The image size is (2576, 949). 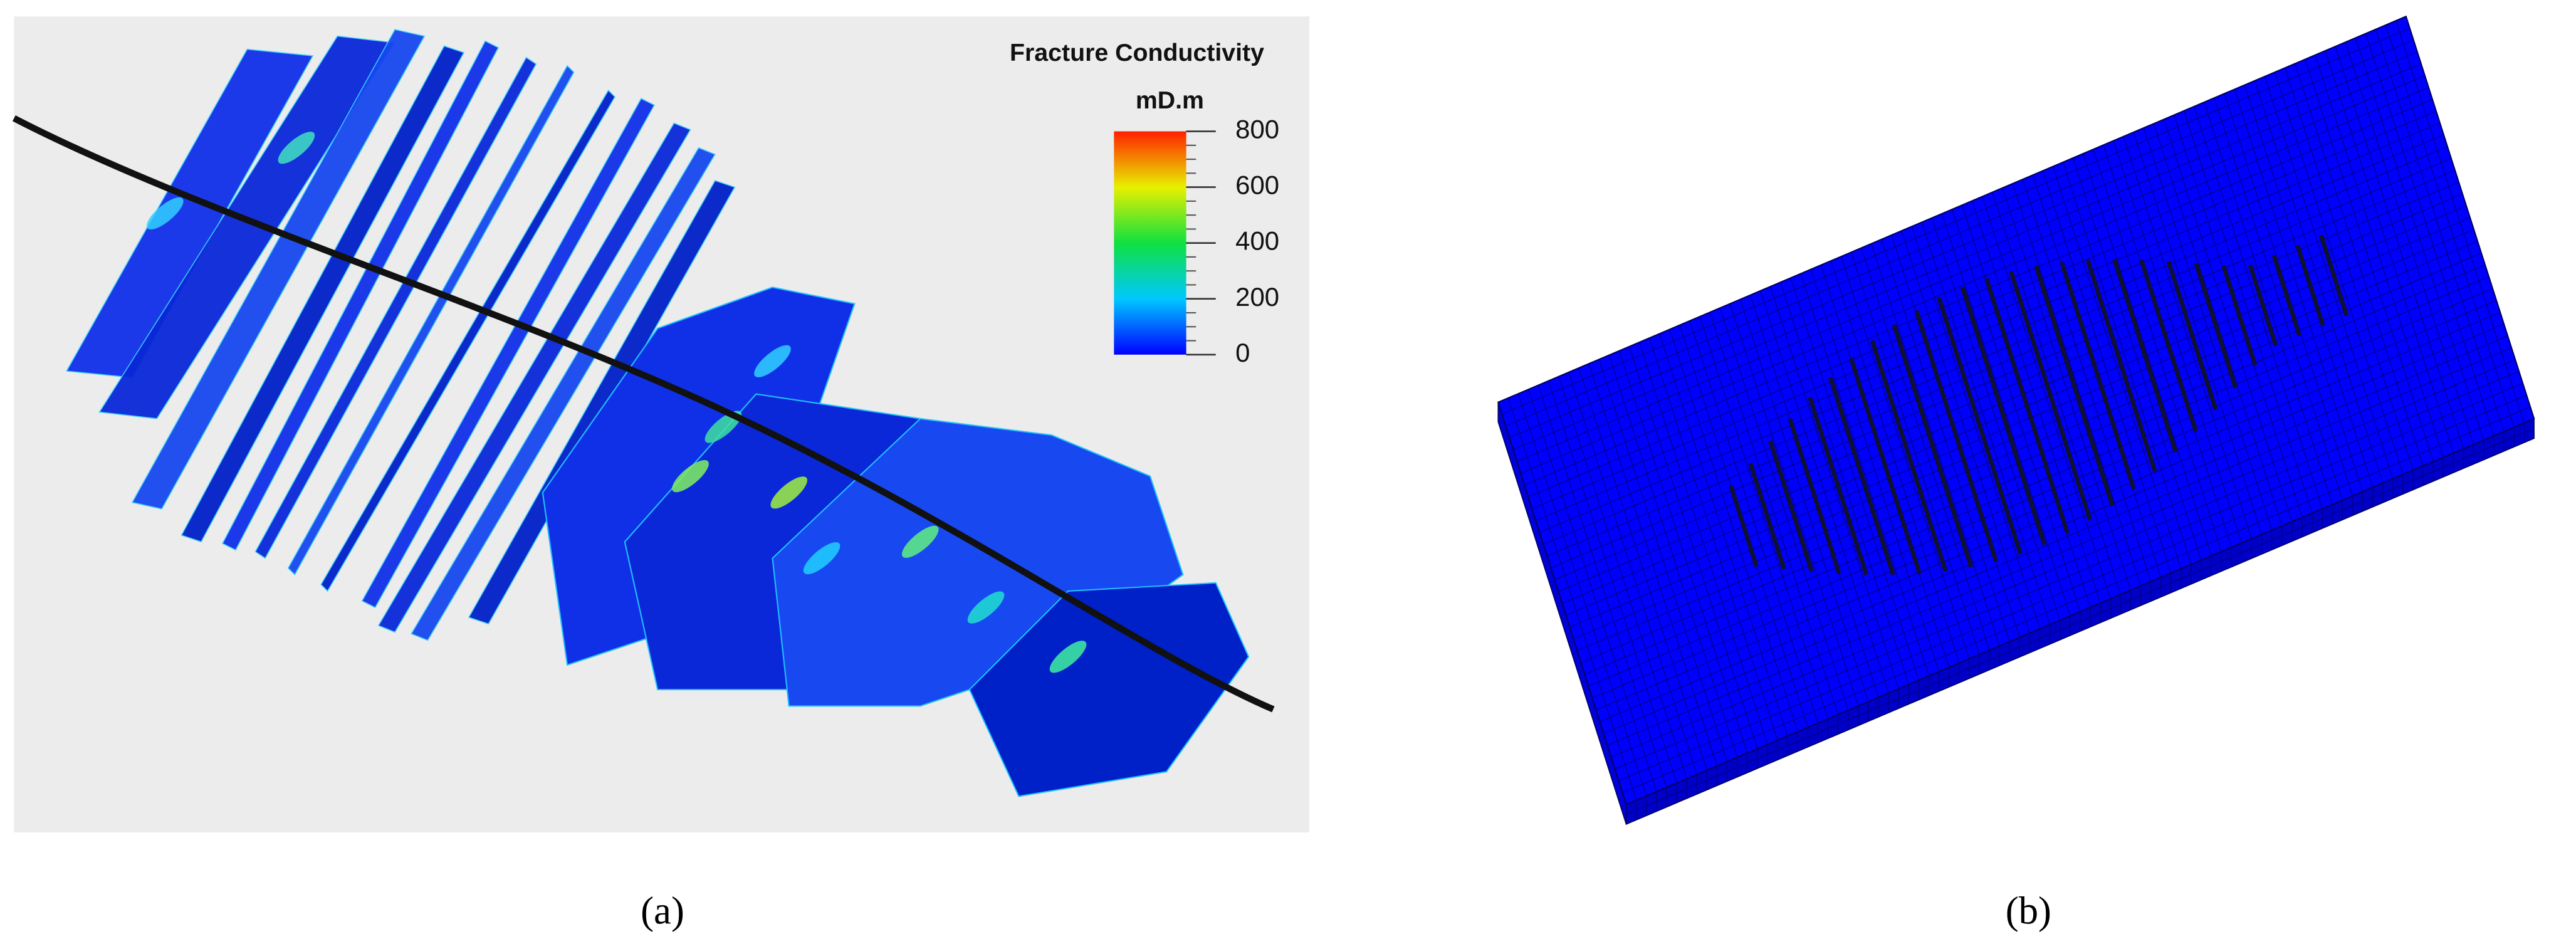 I want to click on panel-label: (b), so click(x=2028, y=910).